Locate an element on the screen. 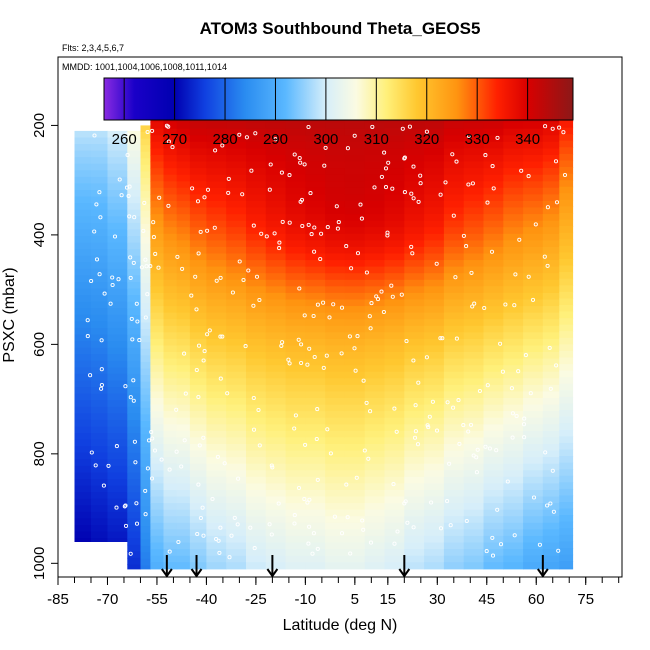  x-tick-label: -25 is located at coordinates (256, 599).